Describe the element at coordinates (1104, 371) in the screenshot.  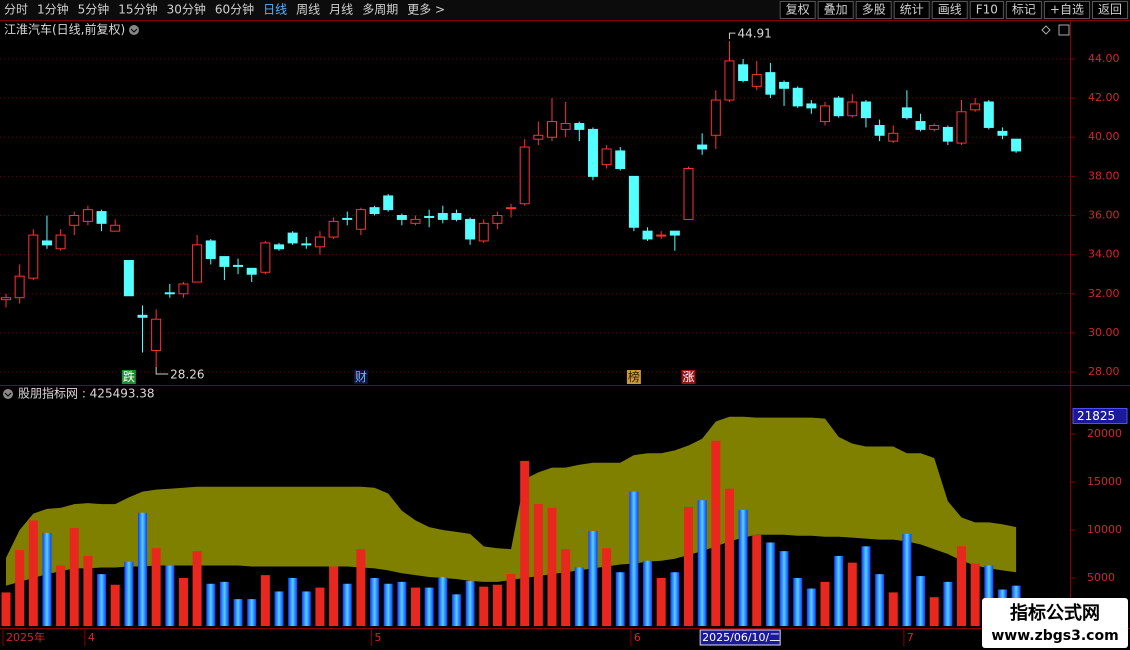
I see `y-tick-label: 28.00` at that location.